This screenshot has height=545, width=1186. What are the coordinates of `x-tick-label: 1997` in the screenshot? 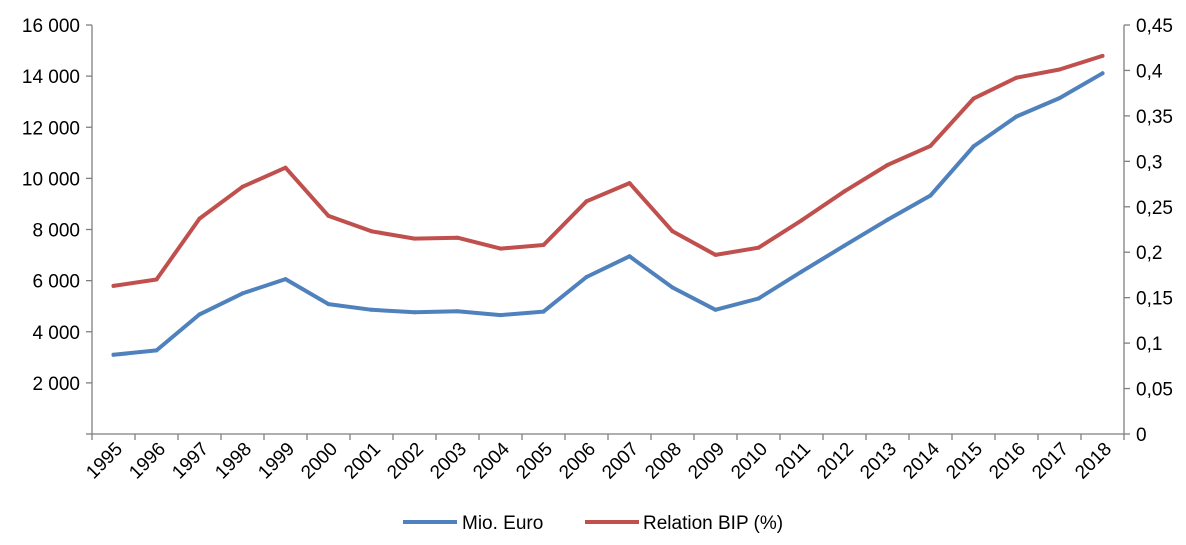 It's located at (190, 461).